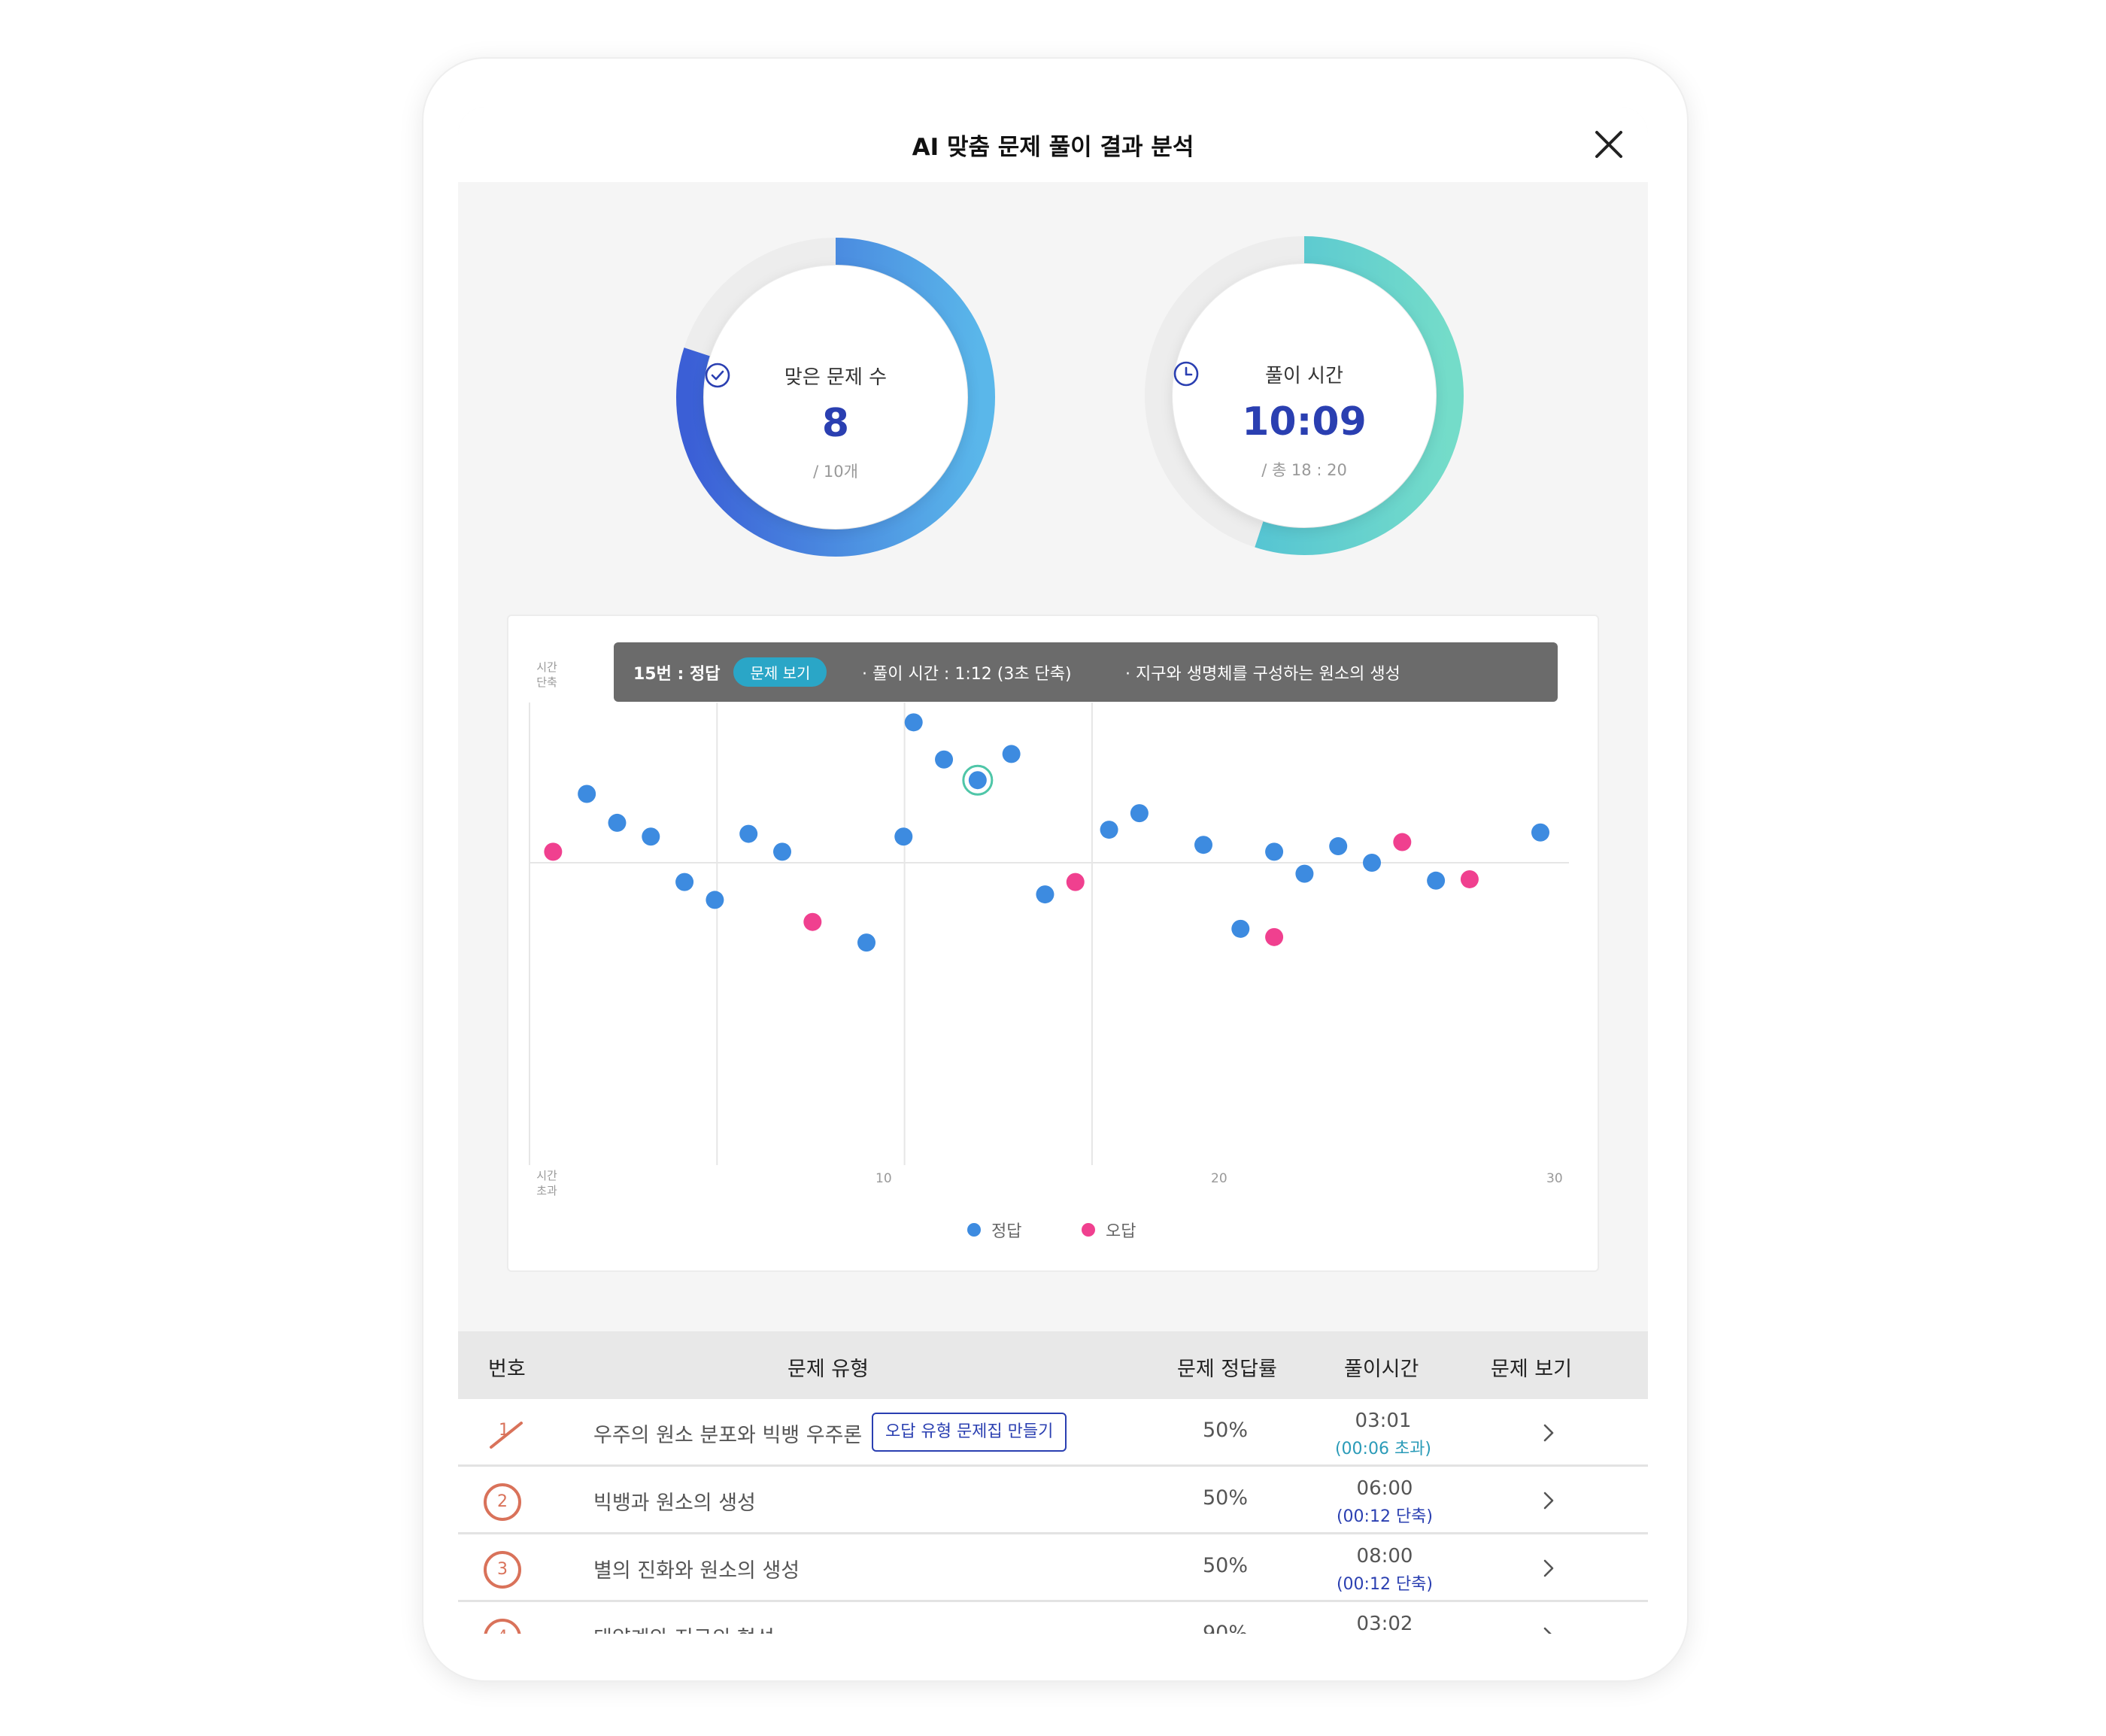 This screenshot has height=1736, width=2106. I want to click on tooltip-question-number: 15번 : 정답, so click(677, 674).